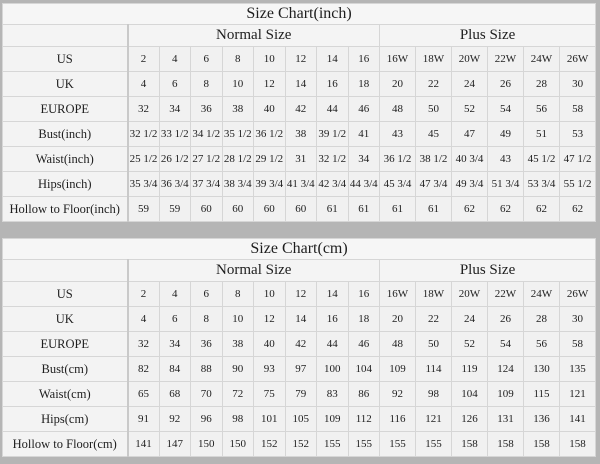 The height and width of the screenshot is (464, 600). What do you see at coordinates (363, 319) in the screenshot?
I see `size-cell: 18` at bounding box center [363, 319].